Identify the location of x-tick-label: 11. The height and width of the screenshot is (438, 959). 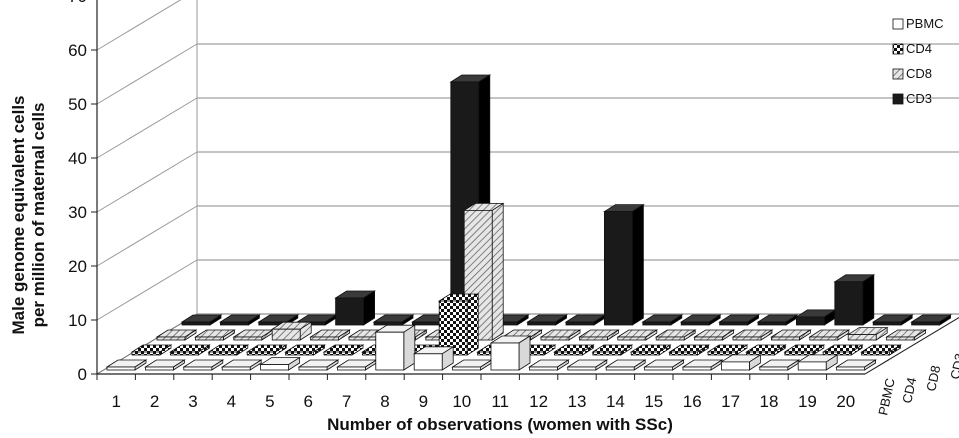
(500, 401).